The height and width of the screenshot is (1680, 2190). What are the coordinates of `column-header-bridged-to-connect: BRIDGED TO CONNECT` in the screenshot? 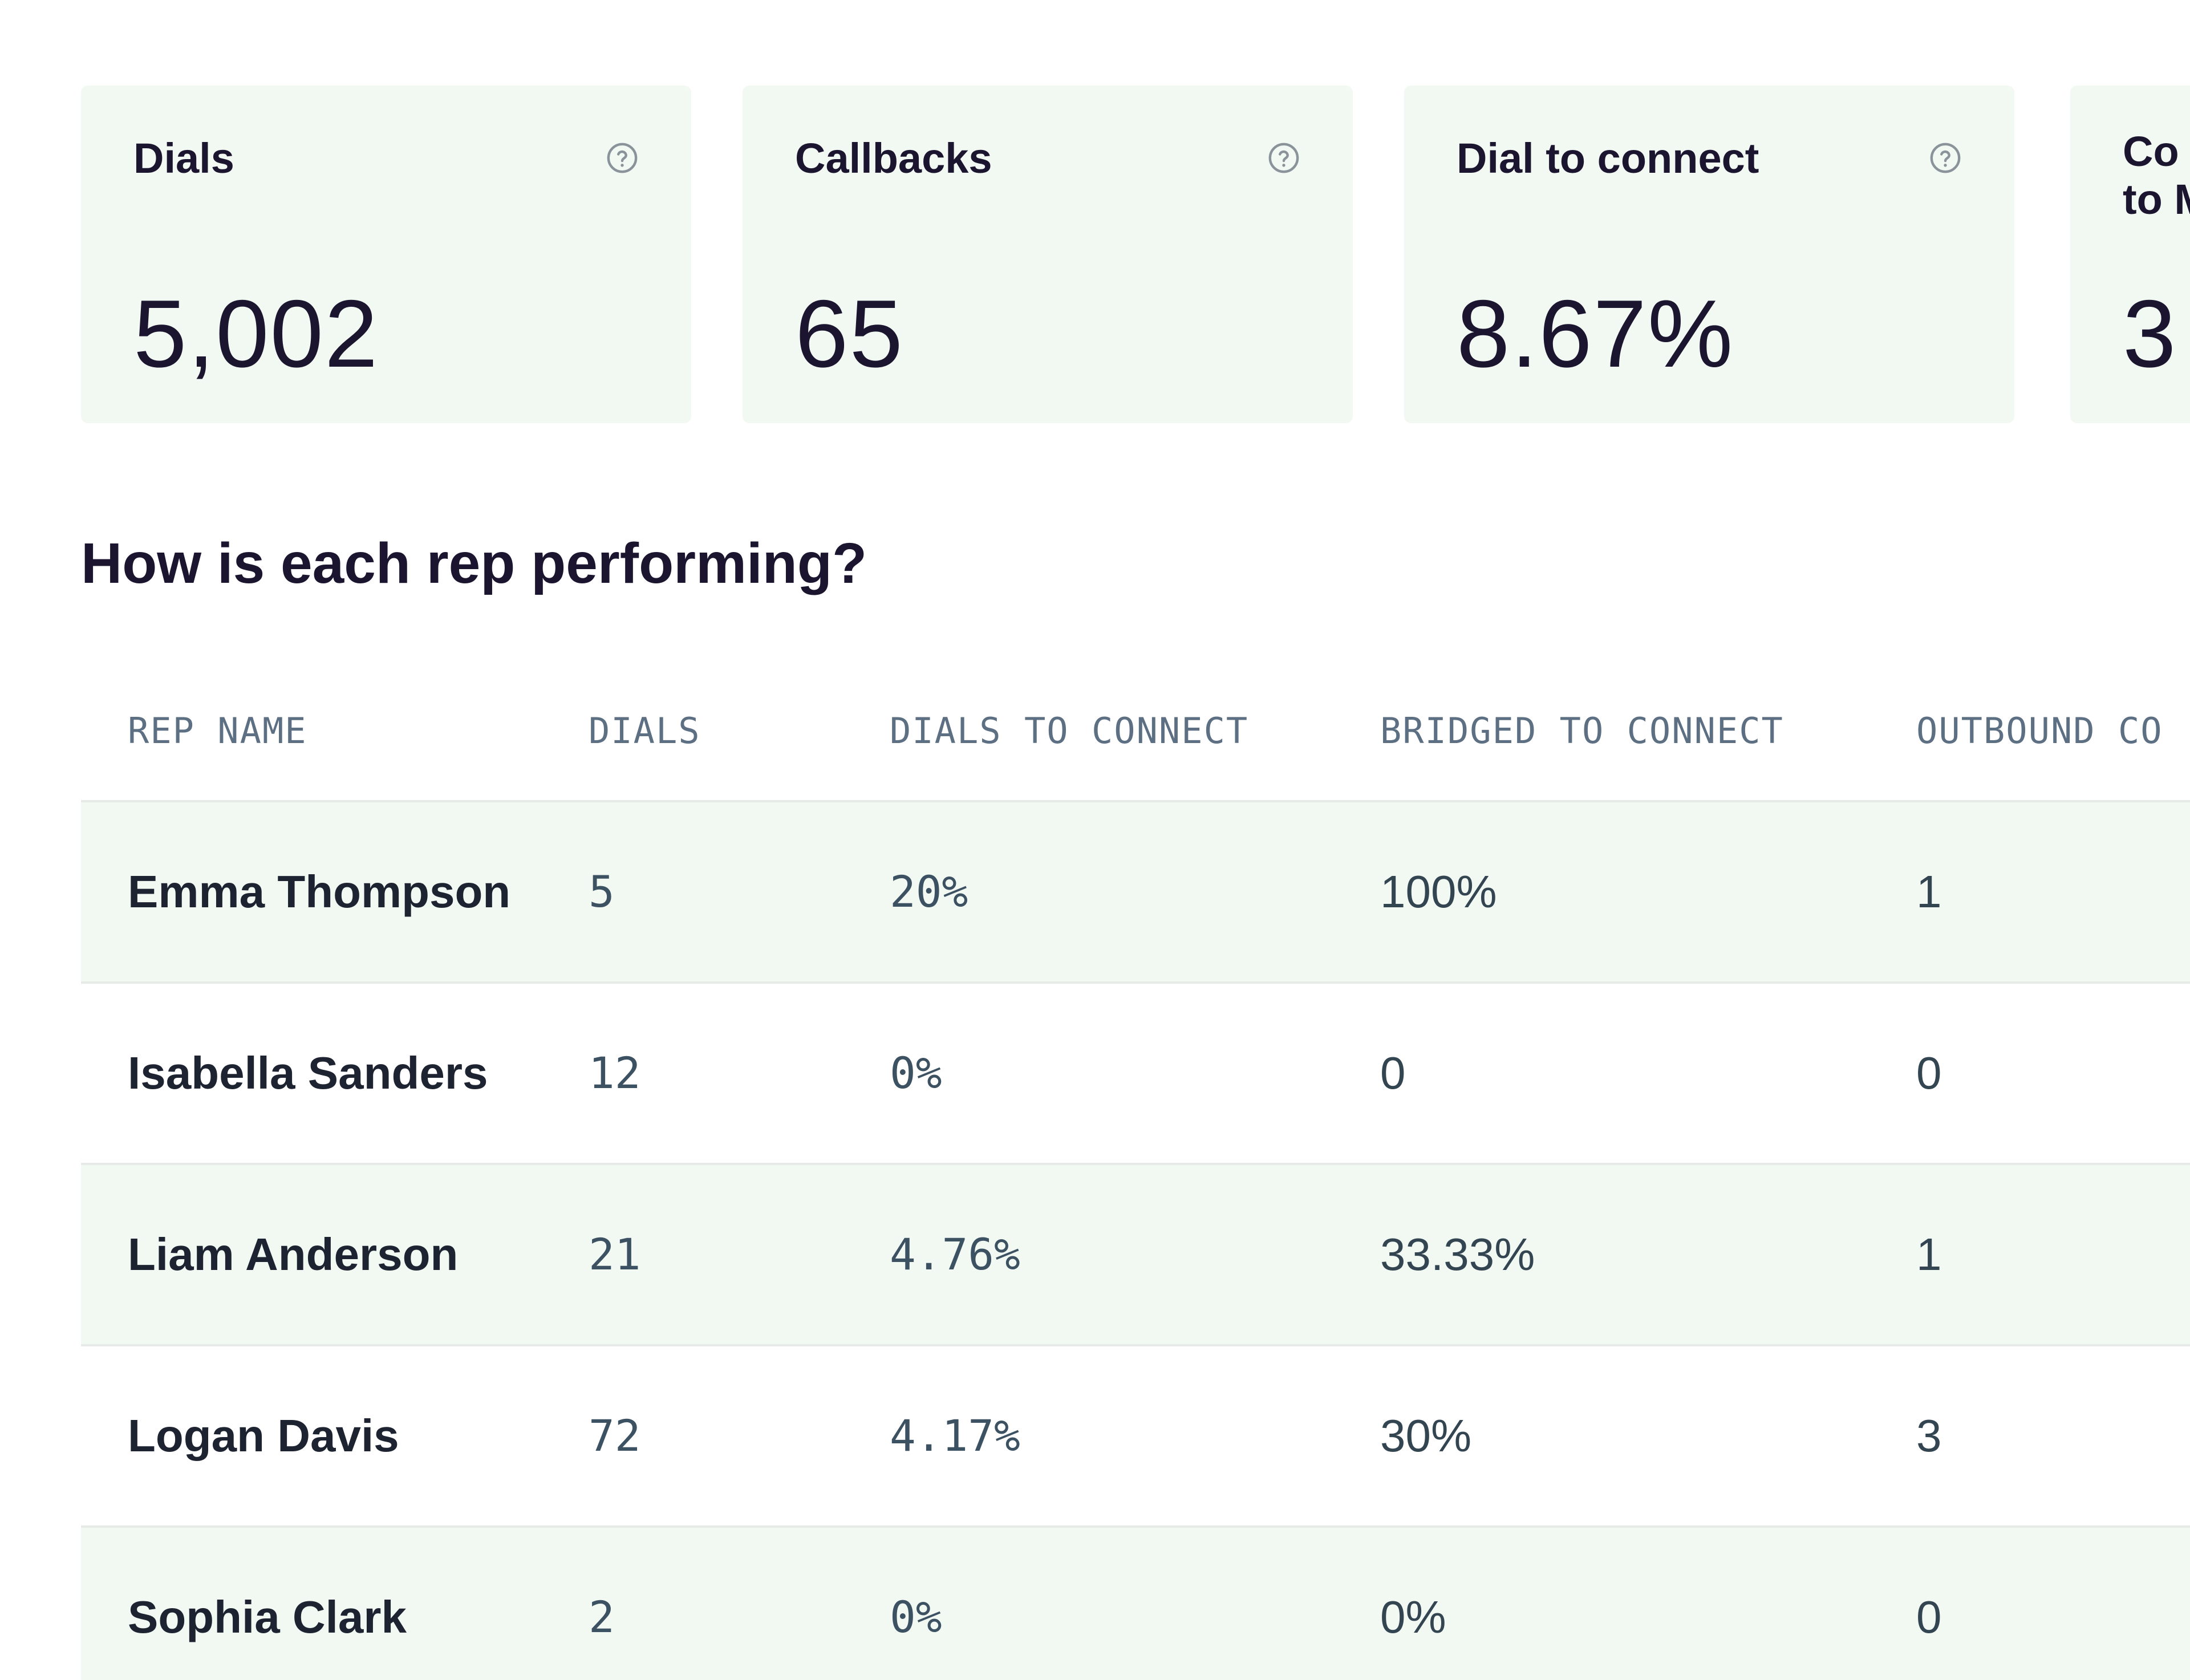 It's located at (1582, 731).